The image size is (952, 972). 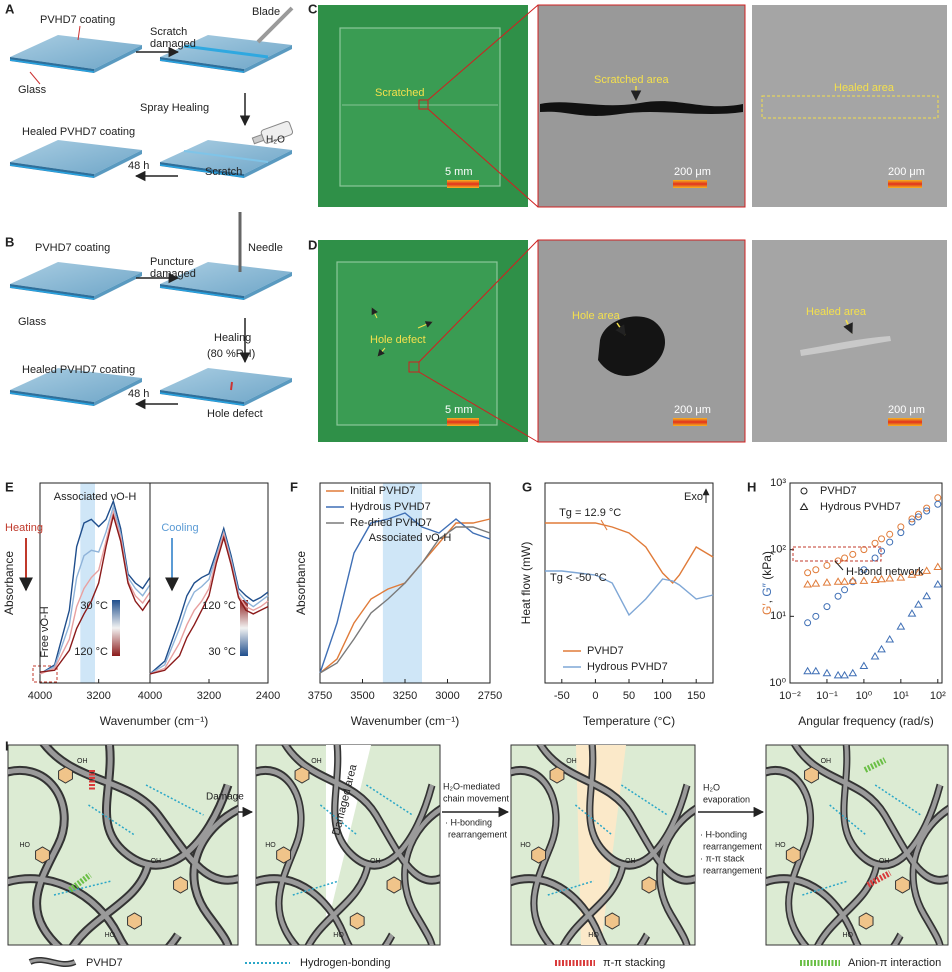 I want to click on label: damaged, so click(x=173, y=44).